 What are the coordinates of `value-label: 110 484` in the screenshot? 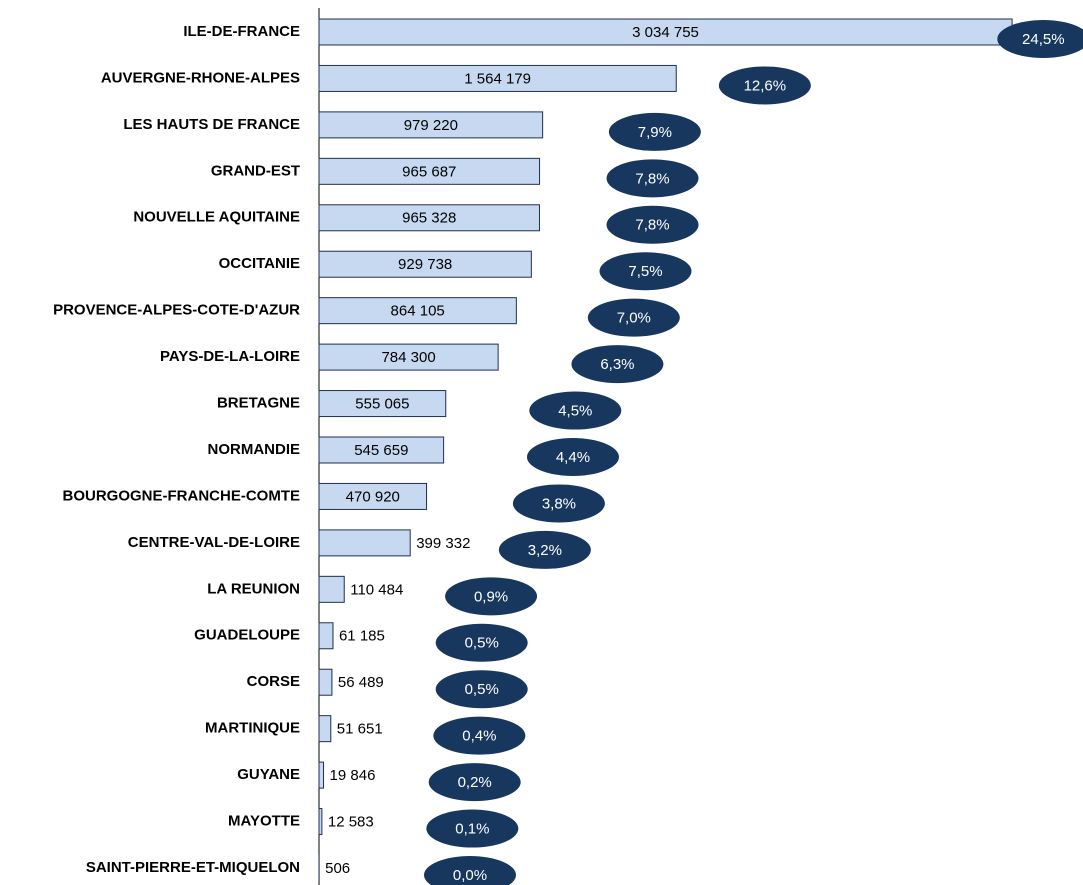 It's located at (376, 589).